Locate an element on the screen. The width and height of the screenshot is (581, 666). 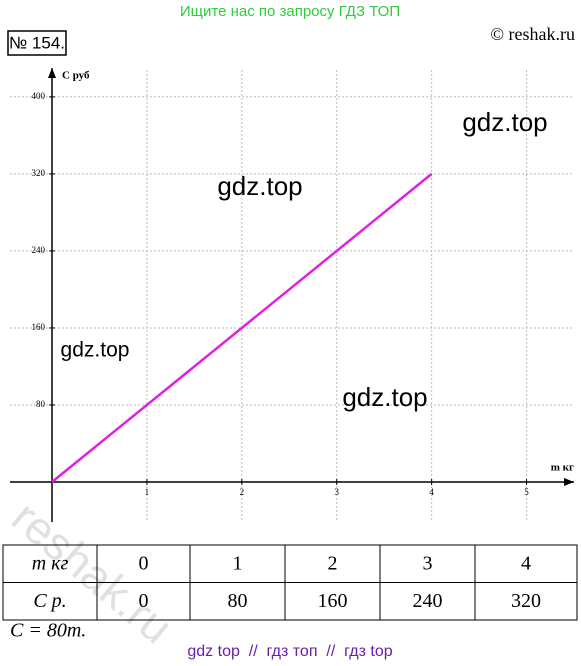
cell-value: 240 is located at coordinates (428, 601).